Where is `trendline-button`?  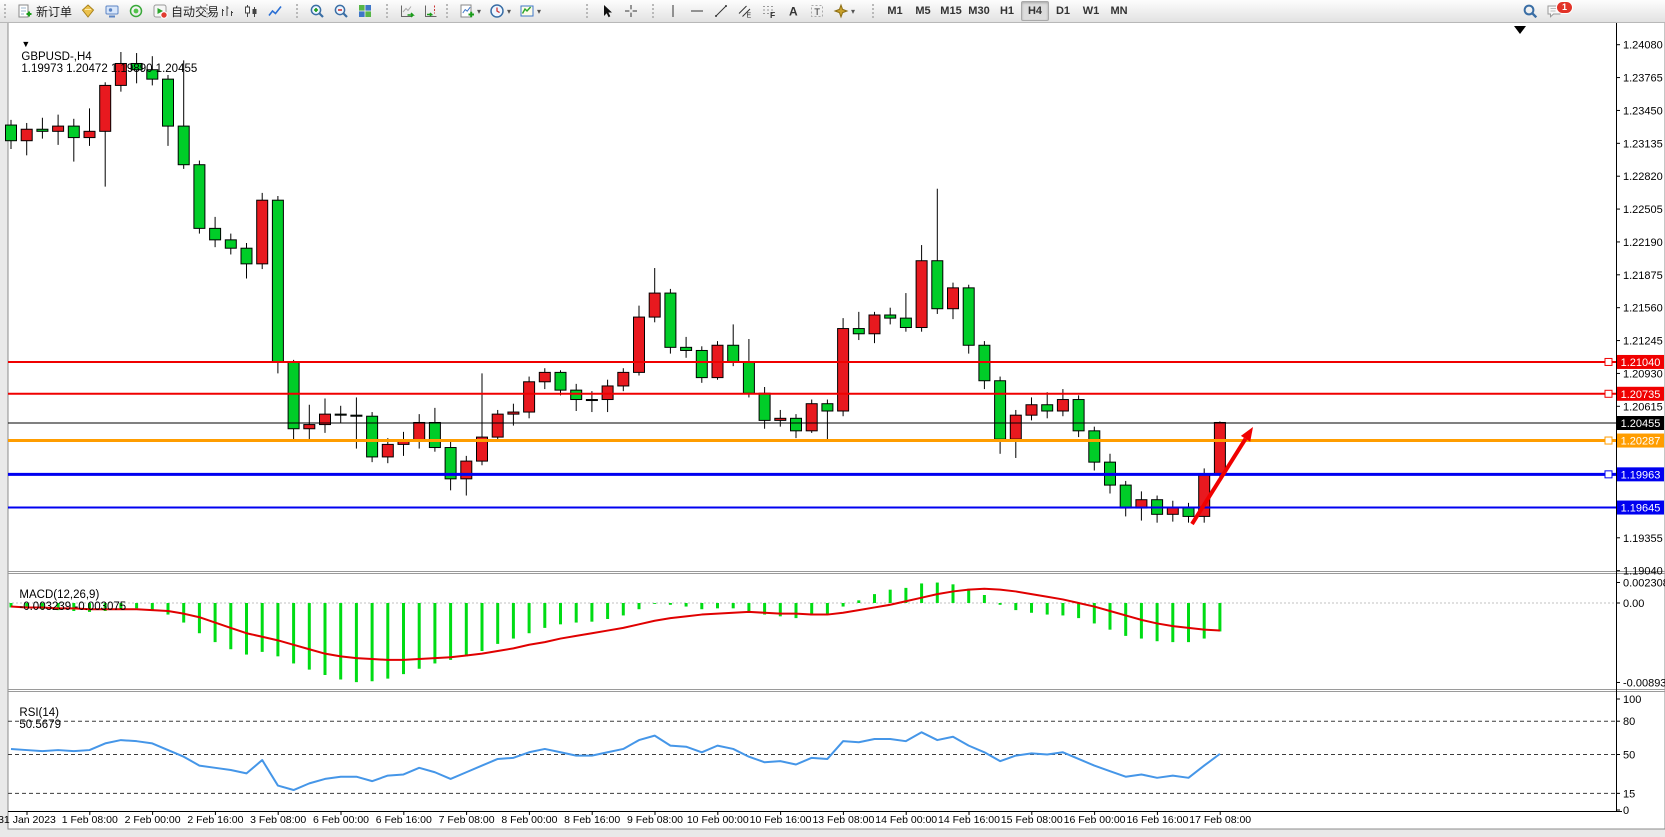
trendline-button is located at coordinates (721, 11).